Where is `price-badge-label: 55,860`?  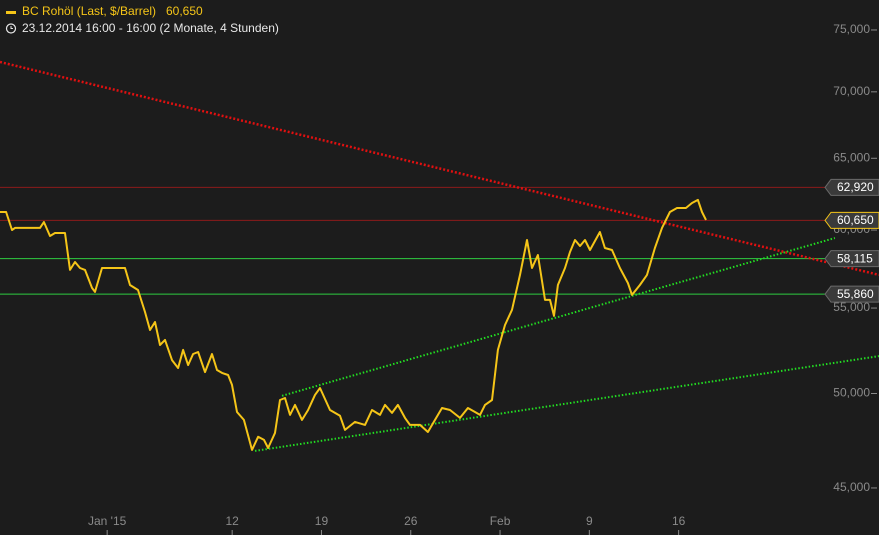
price-badge-label: 55,860 is located at coordinates (855, 294).